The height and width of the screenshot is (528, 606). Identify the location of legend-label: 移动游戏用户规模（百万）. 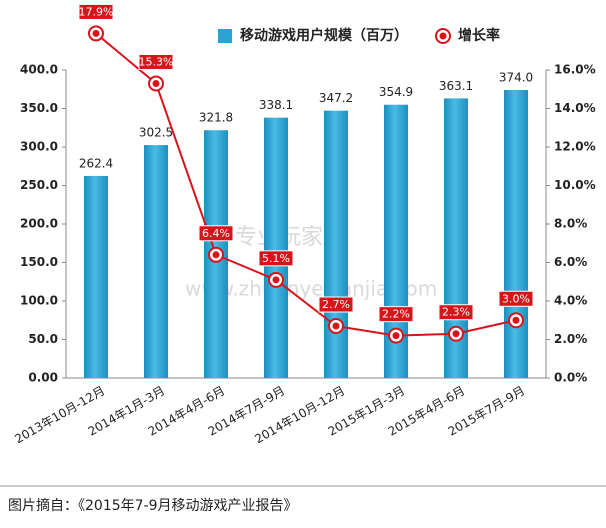
(324, 35).